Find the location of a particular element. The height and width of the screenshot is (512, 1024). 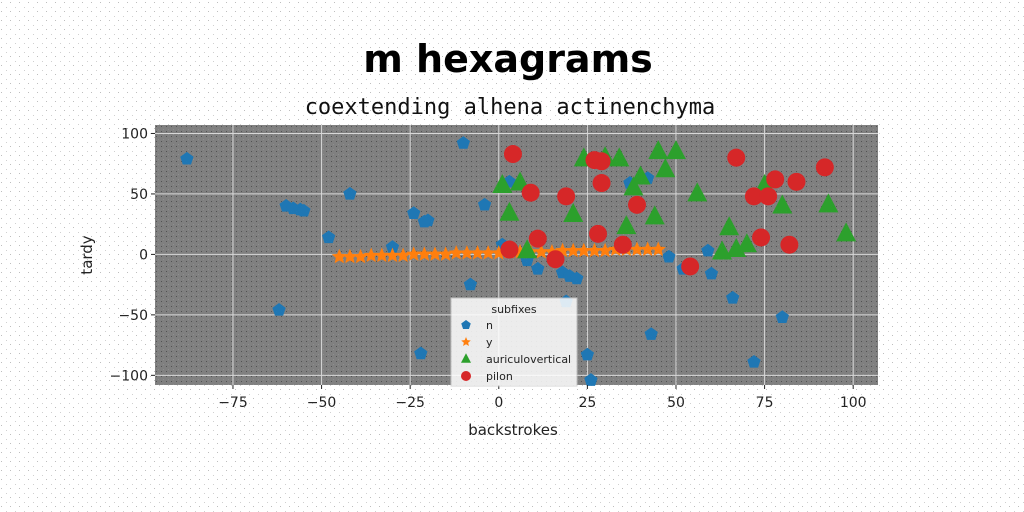

y-tick-label: 0 is located at coordinates (143, 255).